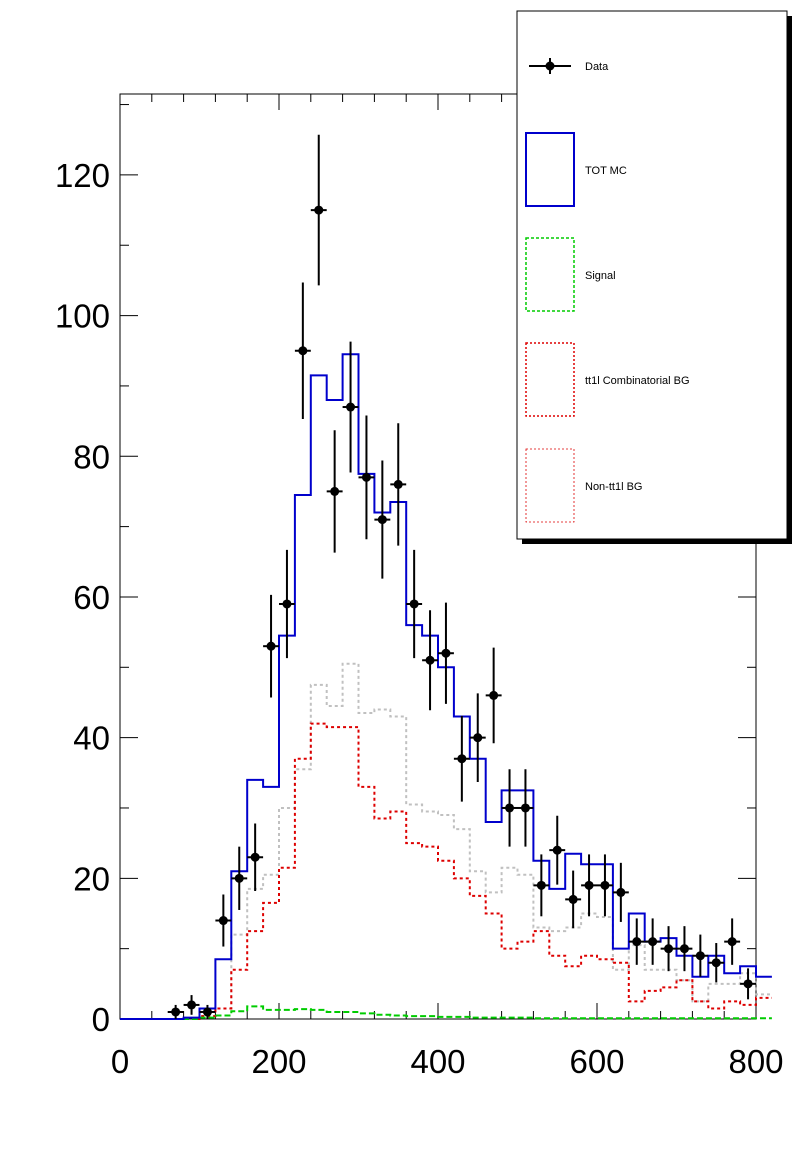 Image resolution: width=796 pixels, height=1172 pixels. I want to click on legend-label-data: Data, so click(597, 67).